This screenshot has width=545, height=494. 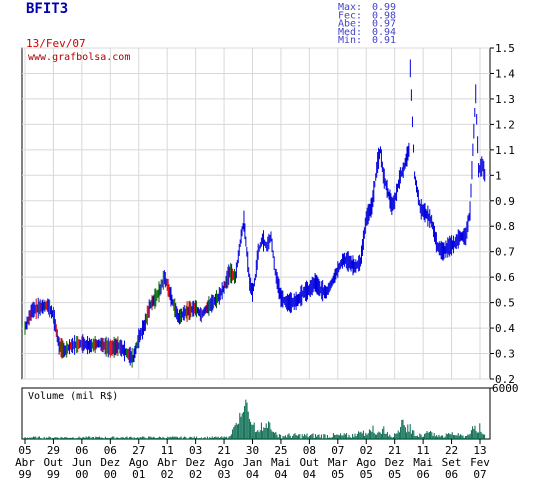 What do you see at coordinates (280, 450) in the screenshot?
I see `x-label-day: 25` at bounding box center [280, 450].